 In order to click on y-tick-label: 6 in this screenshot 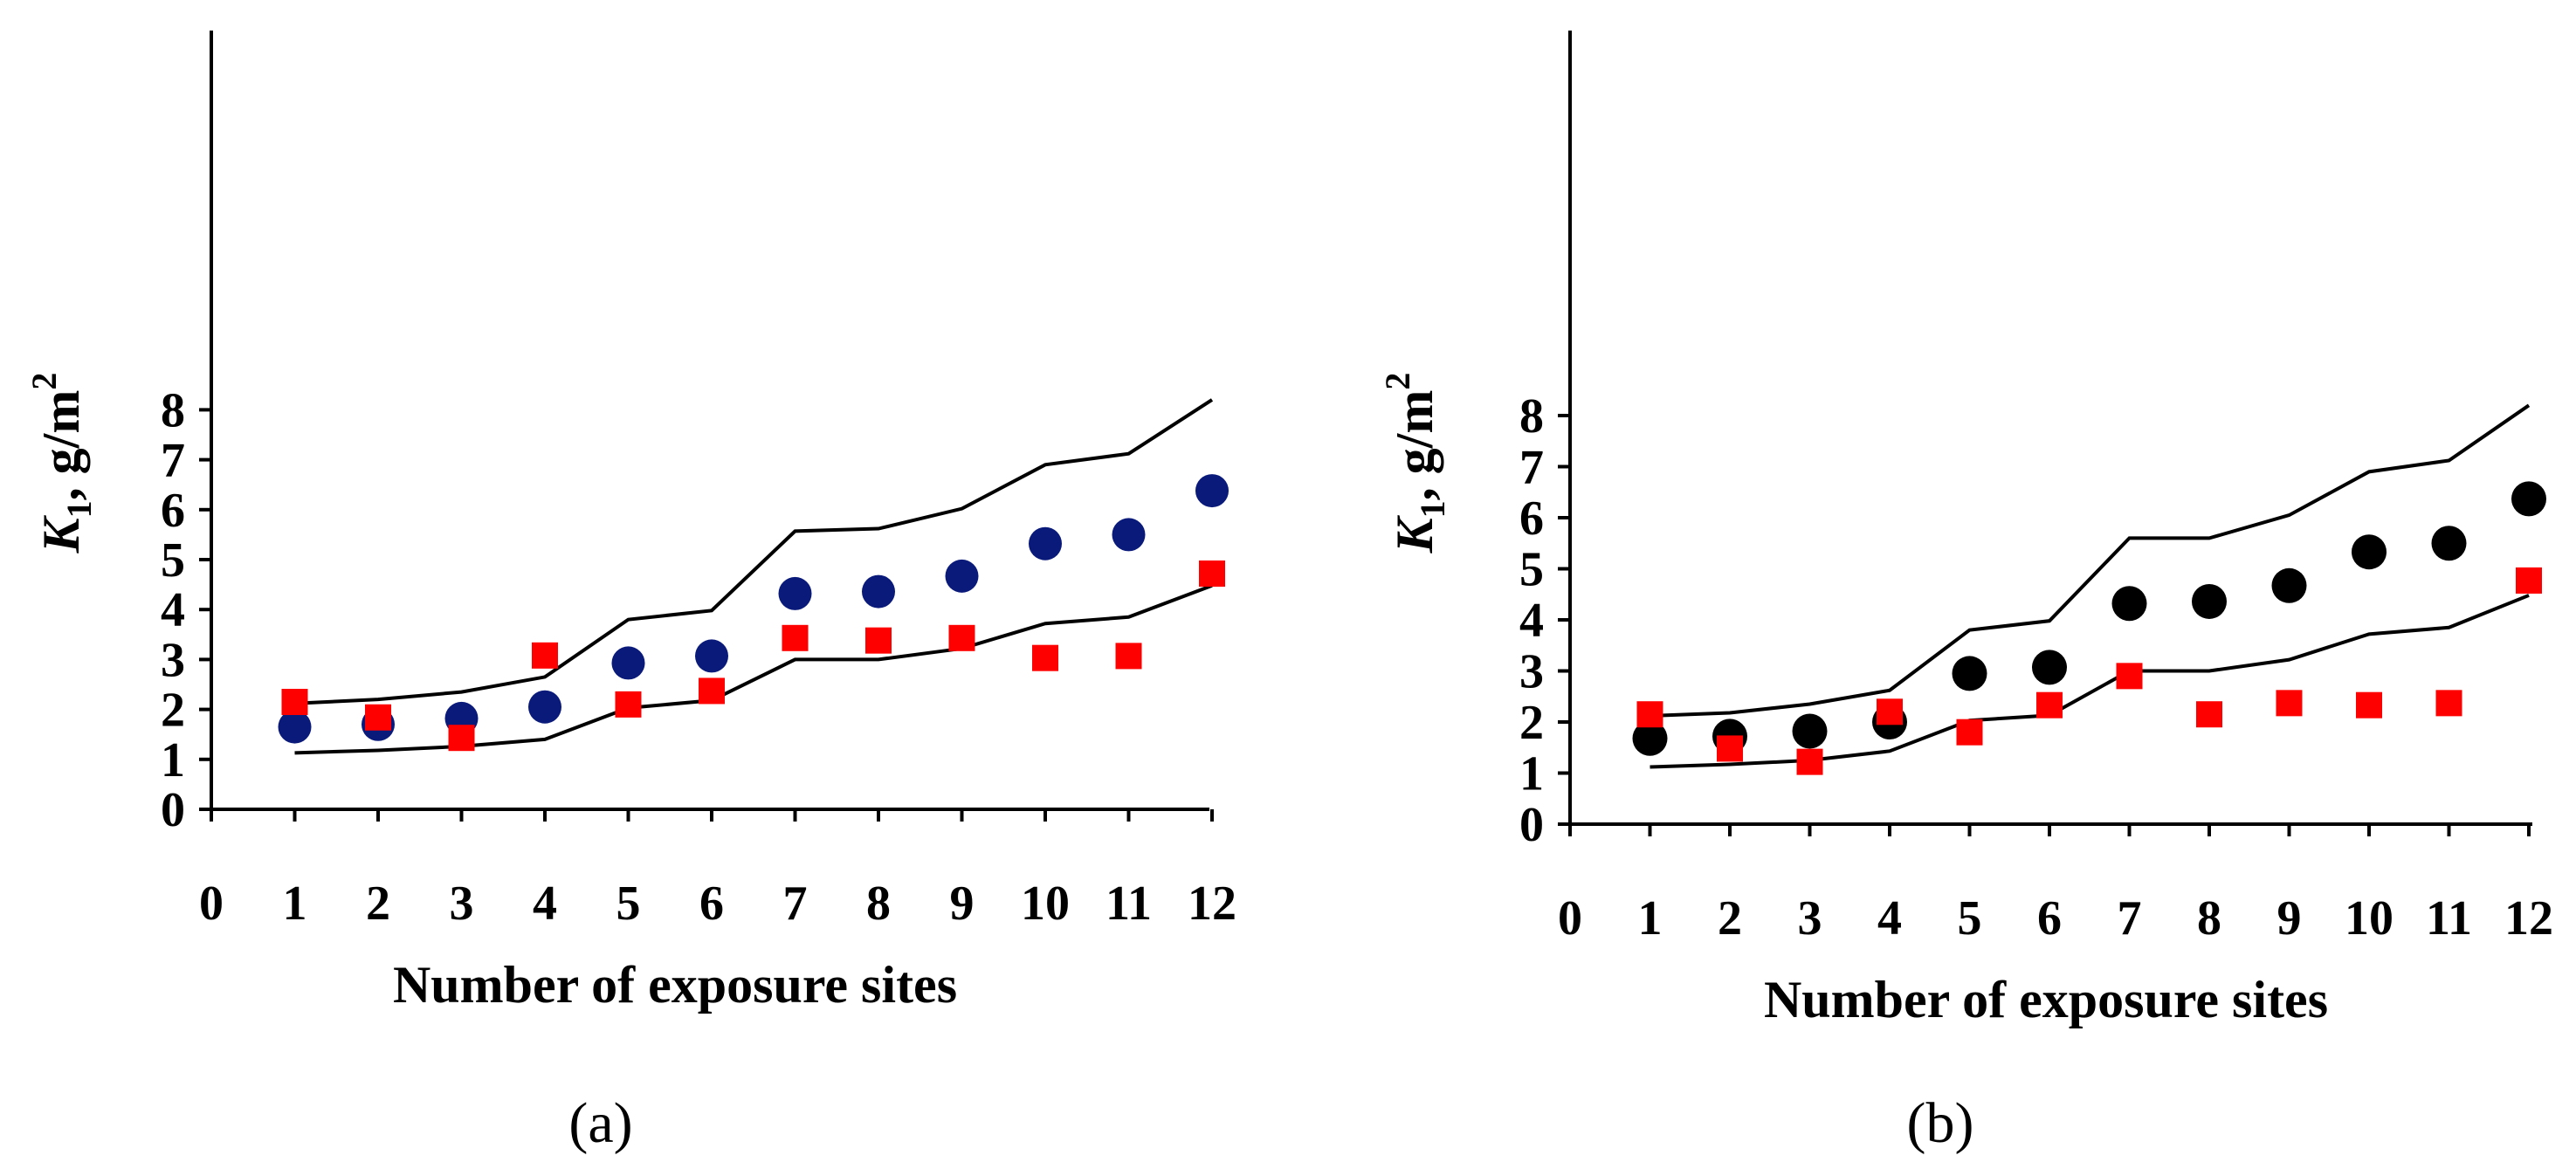, I will do `click(173, 511)`.